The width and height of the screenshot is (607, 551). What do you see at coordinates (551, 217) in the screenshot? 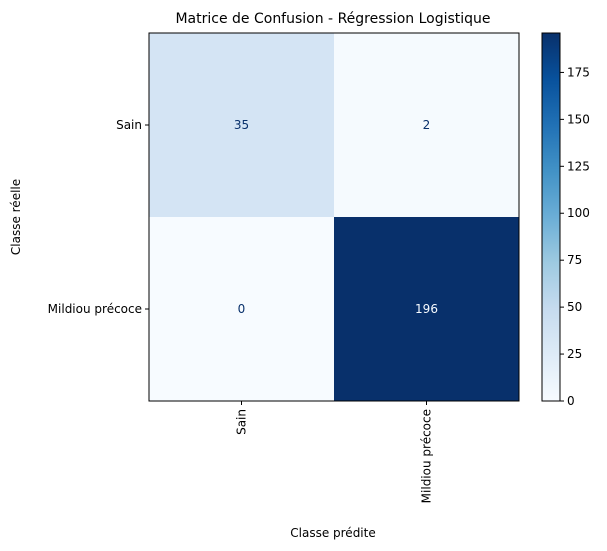
I see `colorbar` at bounding box center [551, 217].